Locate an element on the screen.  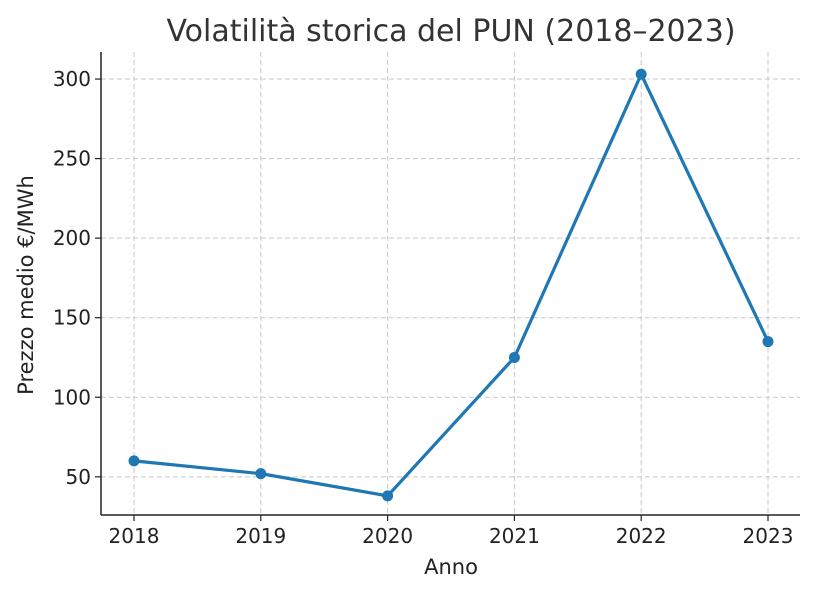
data-point-2018 is located at coordinates (134, 461).